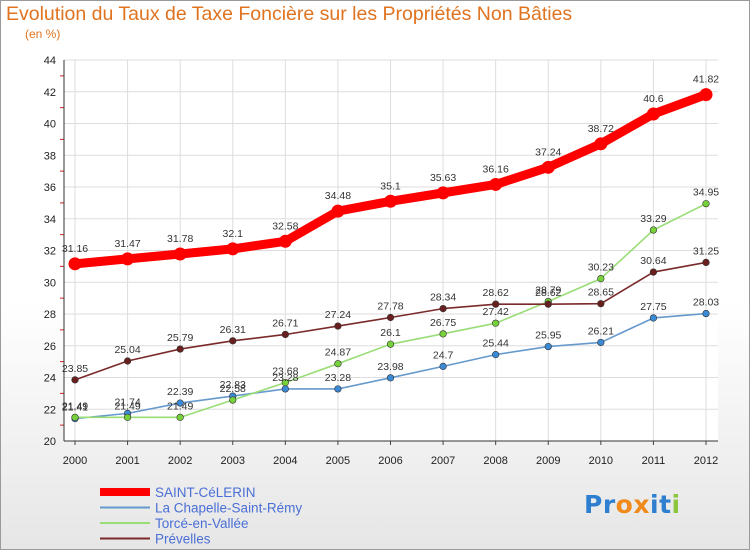  I want to click on x-tick-label: 2000, so click(75, 461).